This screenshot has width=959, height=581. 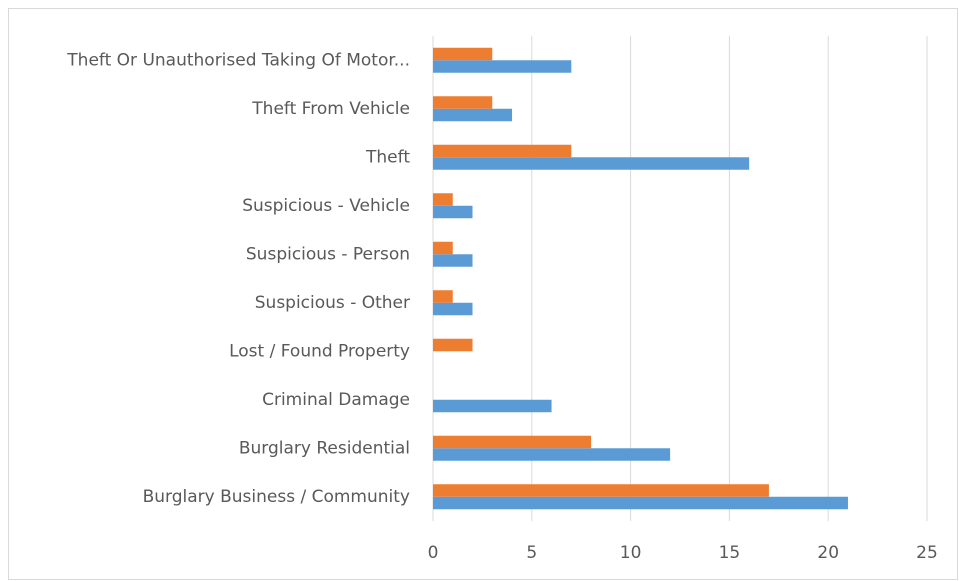 What do you see at coordinates (330, 109) in the screenshot?
I see `y-tick-label: Theft From Vehicle` at bounding box center [330, 109].